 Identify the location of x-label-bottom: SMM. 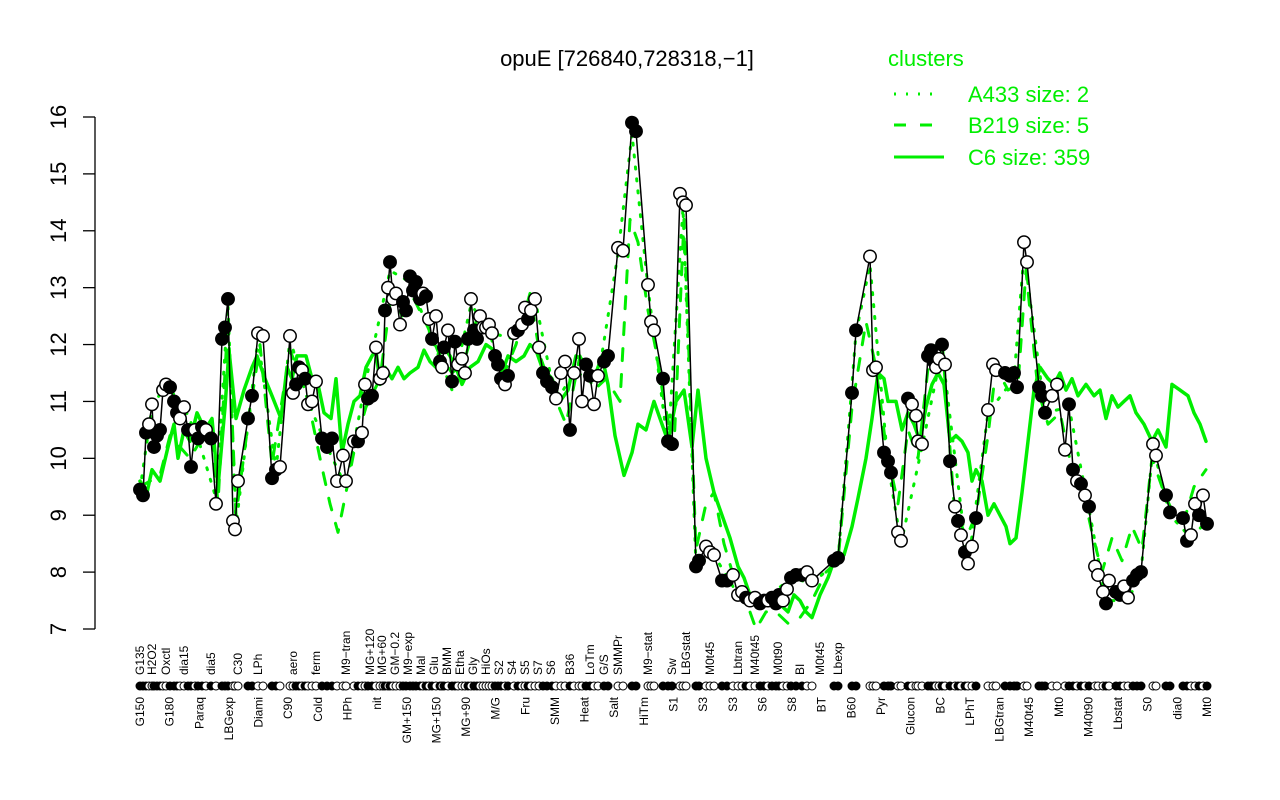
(555, 711).